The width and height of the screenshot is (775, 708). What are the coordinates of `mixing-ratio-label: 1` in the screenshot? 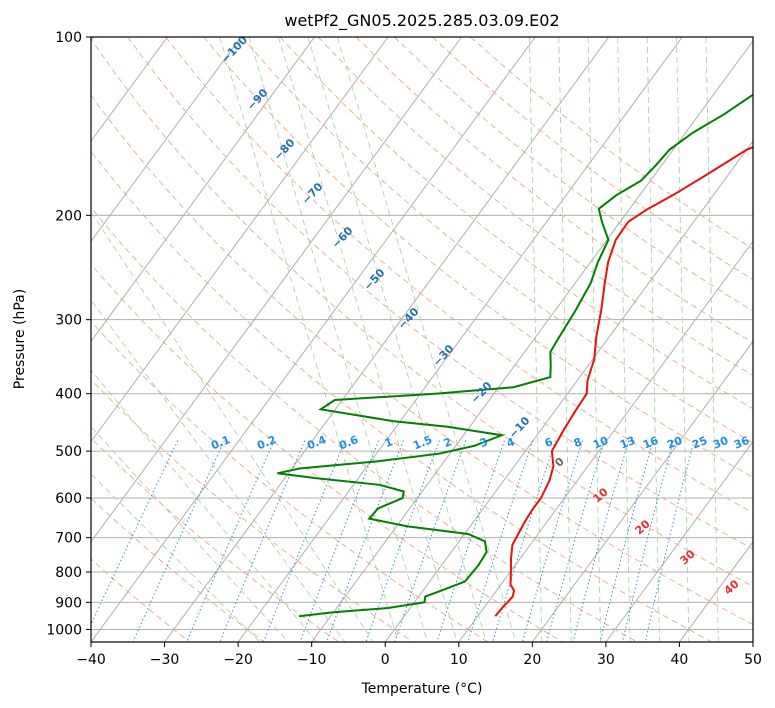 It's located at (389, 442).